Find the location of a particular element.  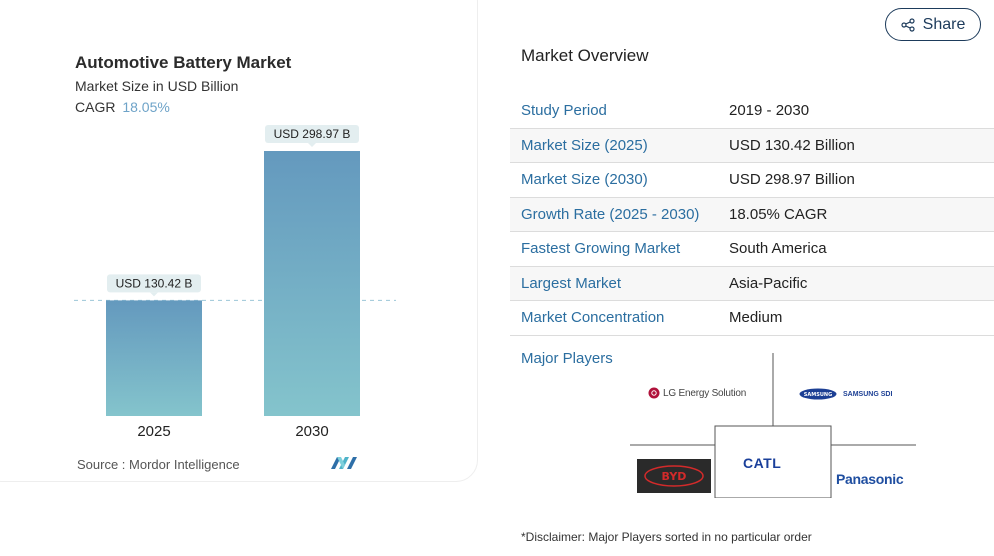

panasonic-logo: Panasonic is located at coordinates (870, 479).